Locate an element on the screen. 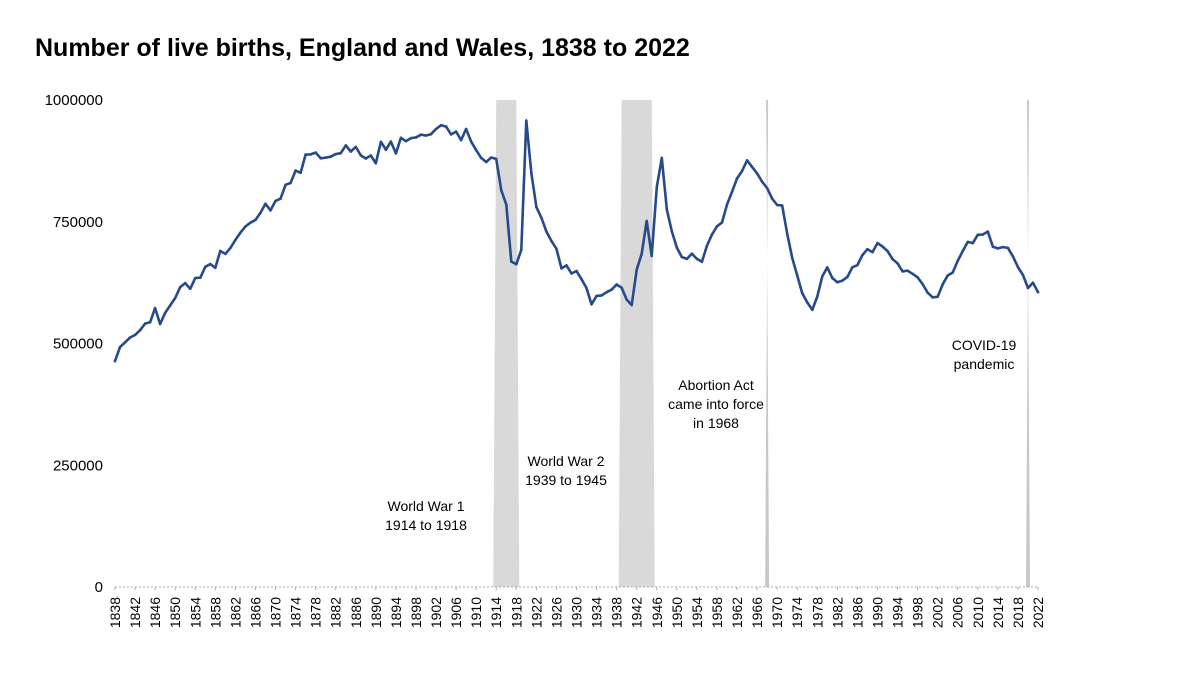 The image size is (1200, 675). x-tick-label: 1878 is located at coordinates (316, 612).